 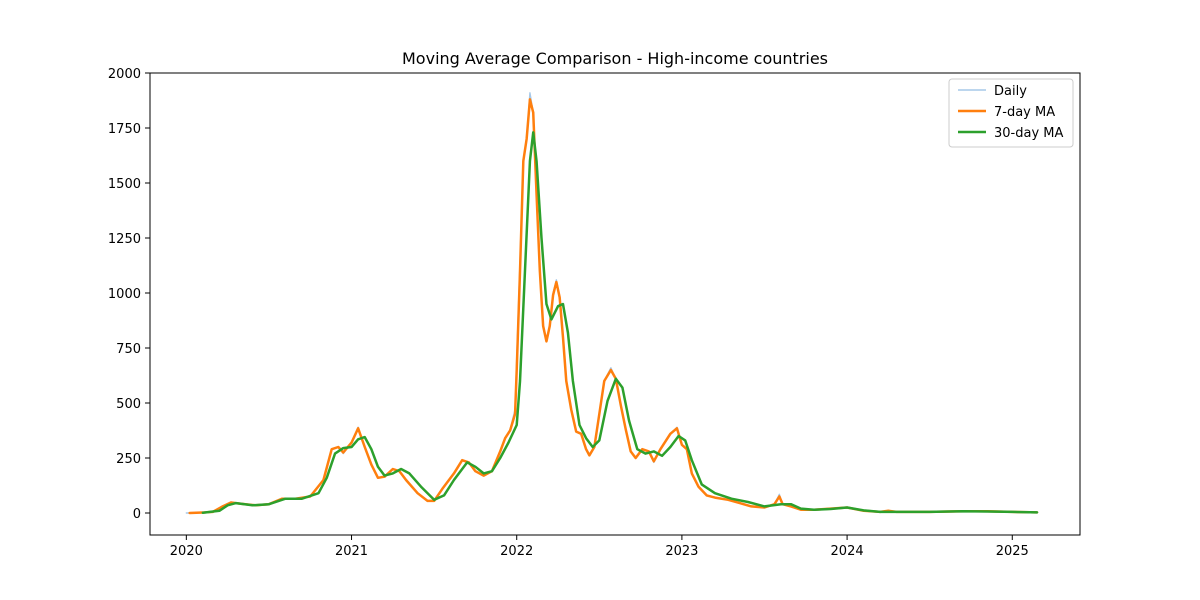 What do you see at coordinates (1024, 112) in the screenshot?
I see `legend-label: 7-day MA` at bounding box center [1024, 112].